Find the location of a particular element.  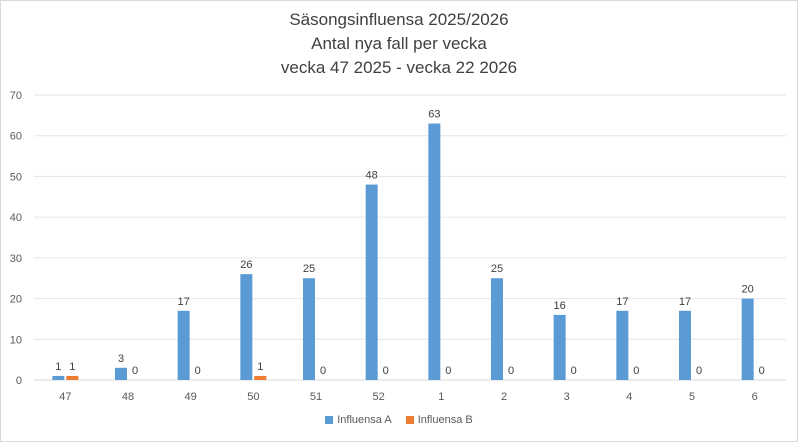

x-tick-label: 3 is located at coordinates (567, 397).